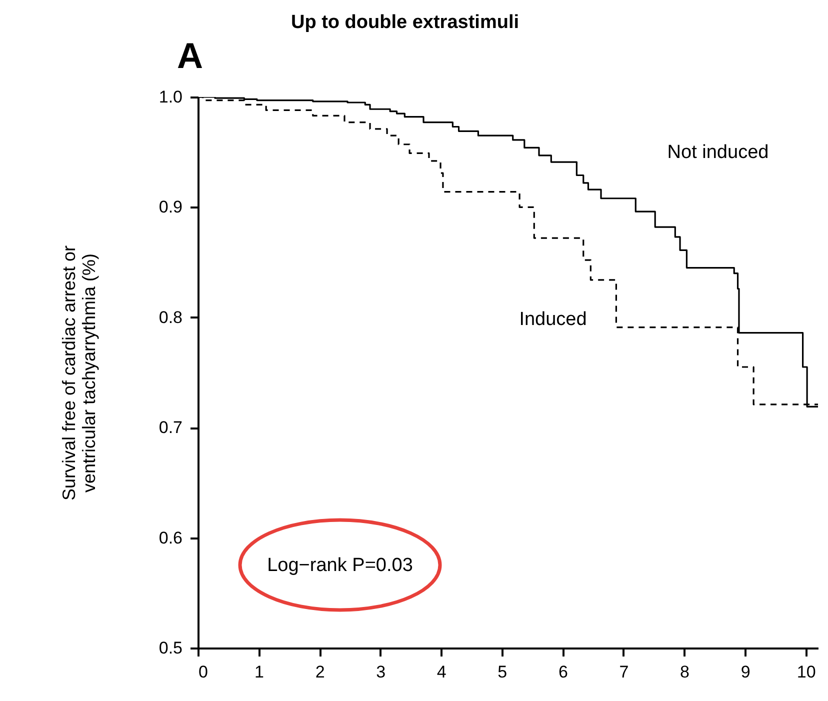  I want to click on chart-title: Up to double extrastimuli, so click(405, 22).